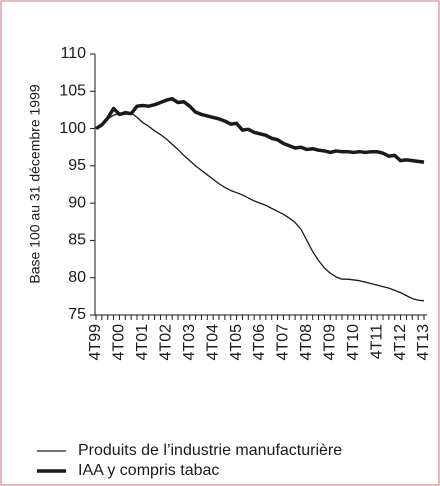 This screenshot has width=440, height=486. What do you see at coordinates (119, 342) in the screenshot?
I see `x-tick-label: 4T00` at bounding box center [119, 342].